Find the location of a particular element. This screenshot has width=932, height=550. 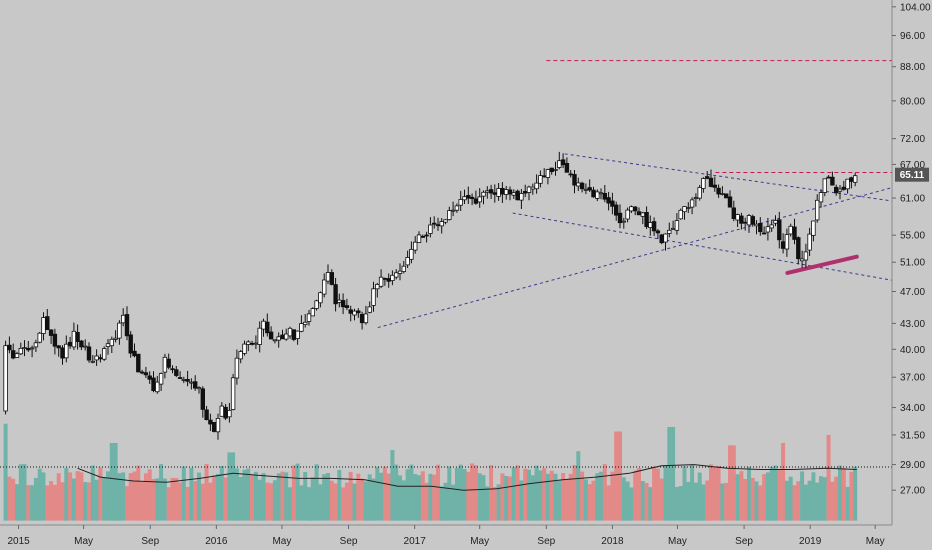

y-tick-label: 29.00 is located at coordinates (912, 465).